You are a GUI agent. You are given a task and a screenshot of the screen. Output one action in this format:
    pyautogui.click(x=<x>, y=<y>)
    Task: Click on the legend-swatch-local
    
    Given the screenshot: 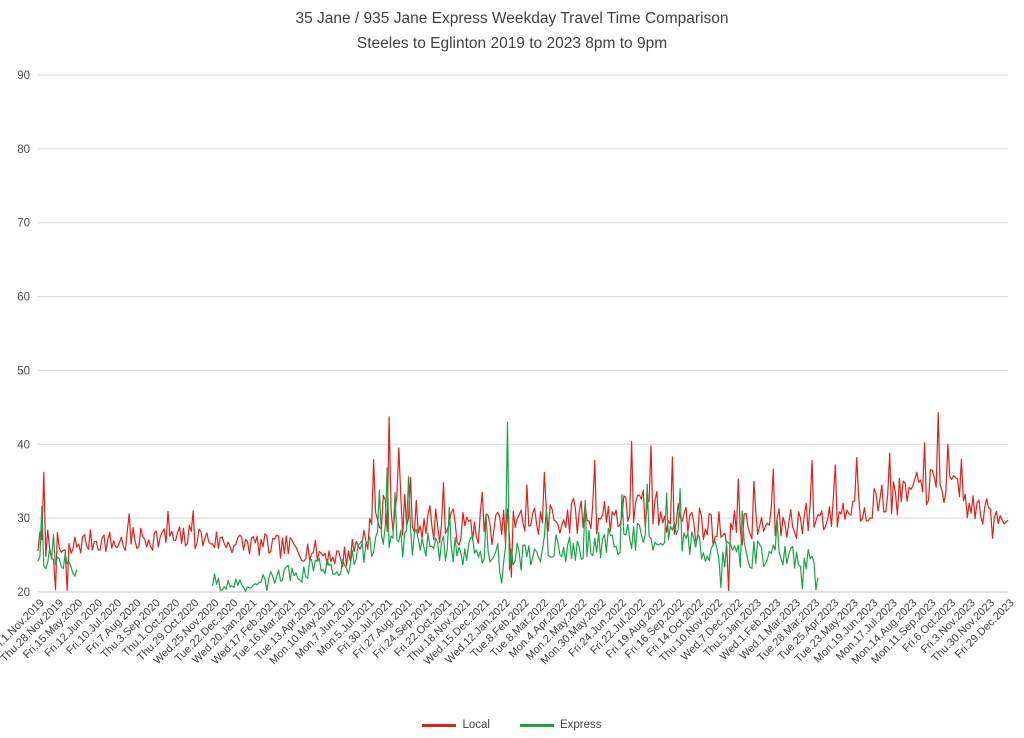 What is the action you would take?
    pyautogui.click(x=439, y=725)
    